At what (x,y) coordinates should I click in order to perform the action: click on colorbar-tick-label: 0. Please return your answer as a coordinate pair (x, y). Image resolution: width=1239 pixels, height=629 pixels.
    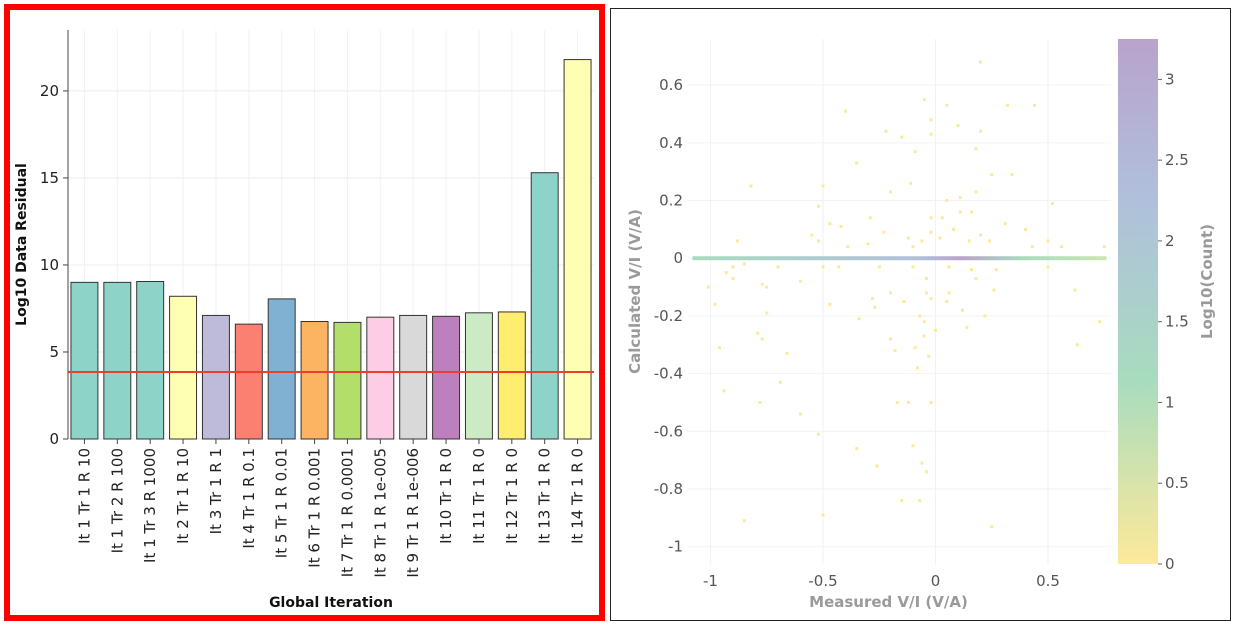
    Looking at the image, I should click on (1170, 564).